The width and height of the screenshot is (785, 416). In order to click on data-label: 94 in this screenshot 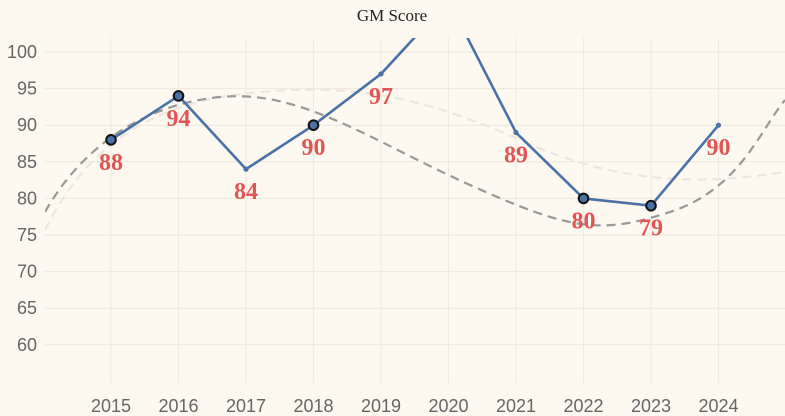, I will do `click(179, 119)`.